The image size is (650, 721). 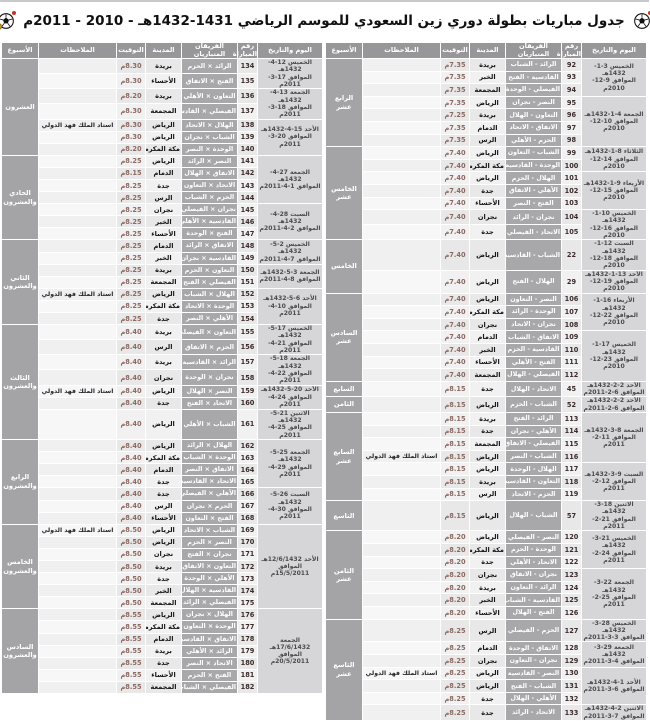 I want to click on week-cell: الخامس والعشرون, so click(x=21, y=566).